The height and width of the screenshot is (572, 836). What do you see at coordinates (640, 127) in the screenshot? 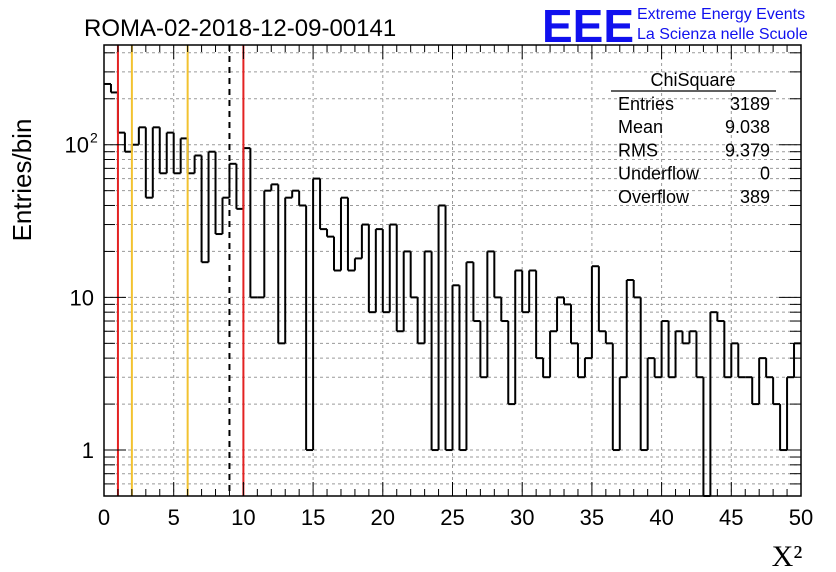
I see `stats-row-label: Mean` at bounding box center [640, 127].